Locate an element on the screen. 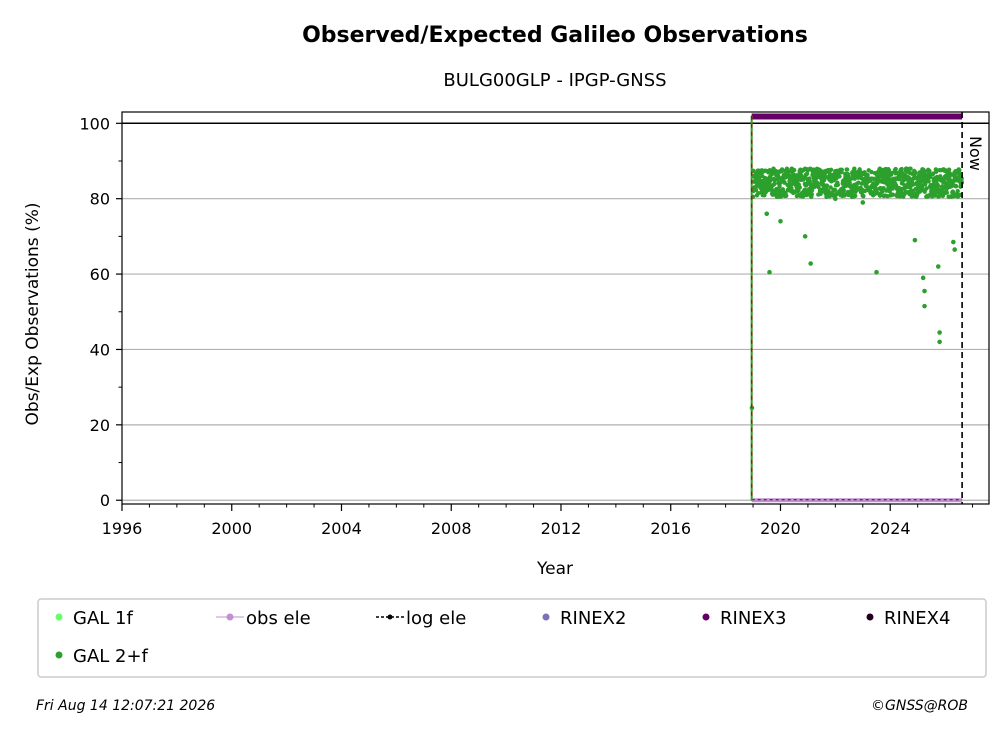 The width and height of the screenshot is (1008, 734). x-tick-label: 2004 is located at coordinates (341, 528).